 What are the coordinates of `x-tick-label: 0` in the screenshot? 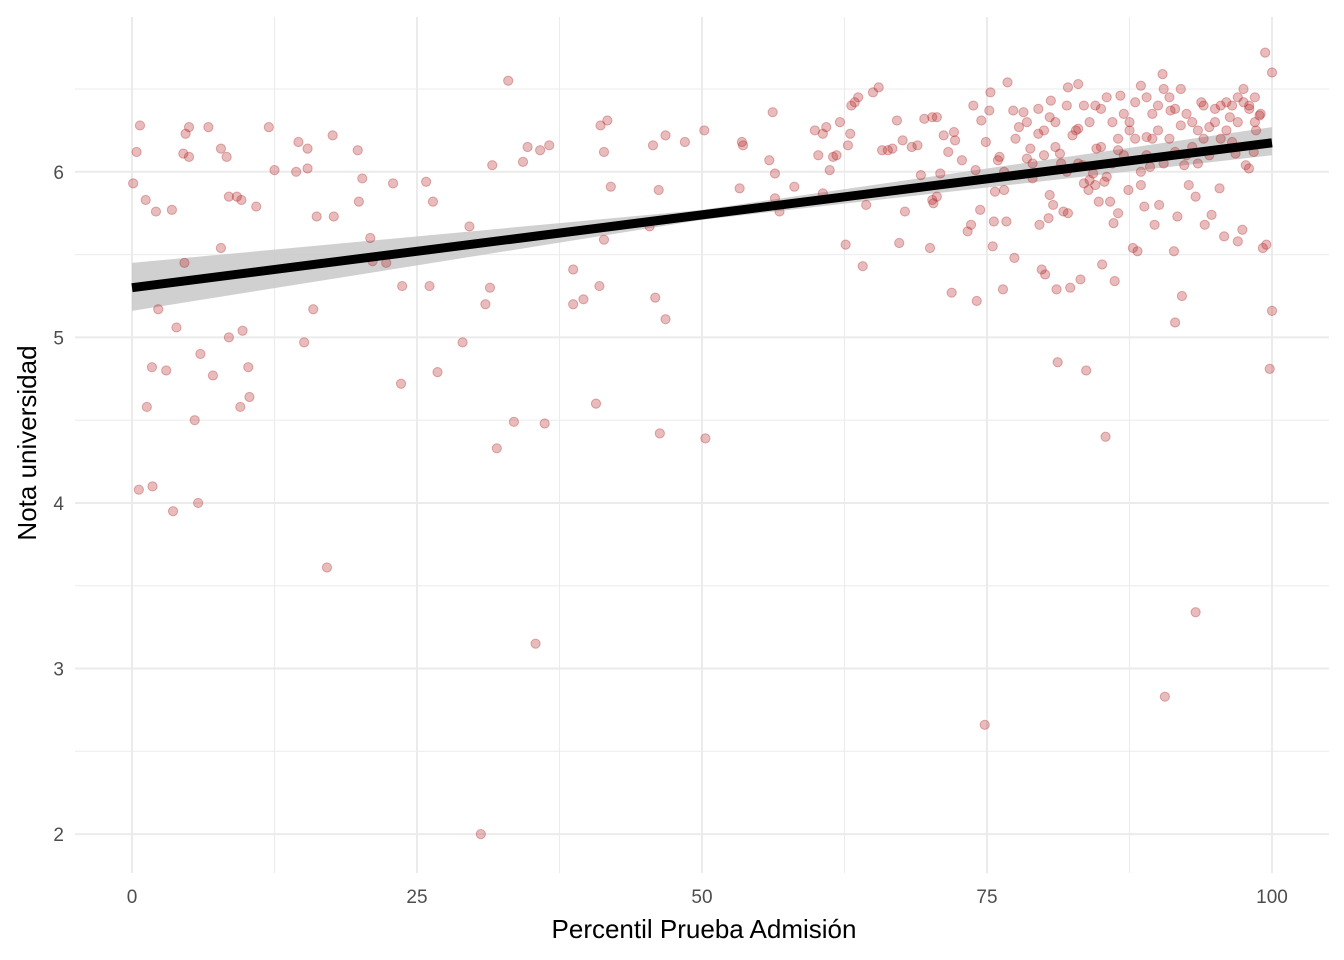 It's located at (132, 897).